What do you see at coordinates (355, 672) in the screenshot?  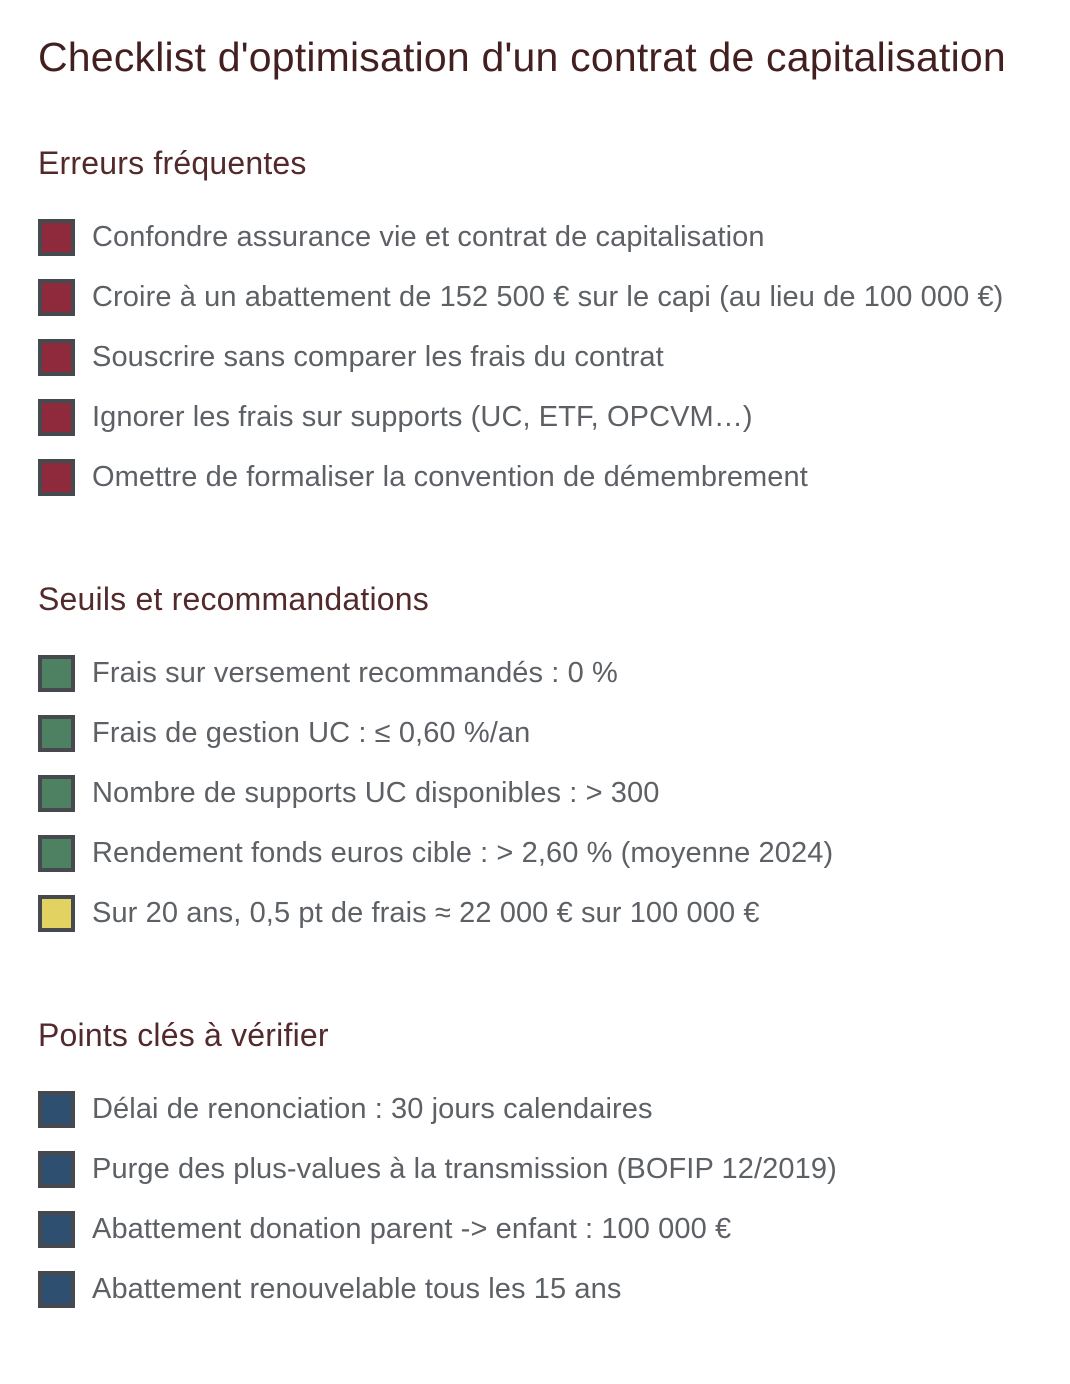 I see `checklist-item-label: Frais sur versement recommandés : 0 %` at bounding box center [355, 672].